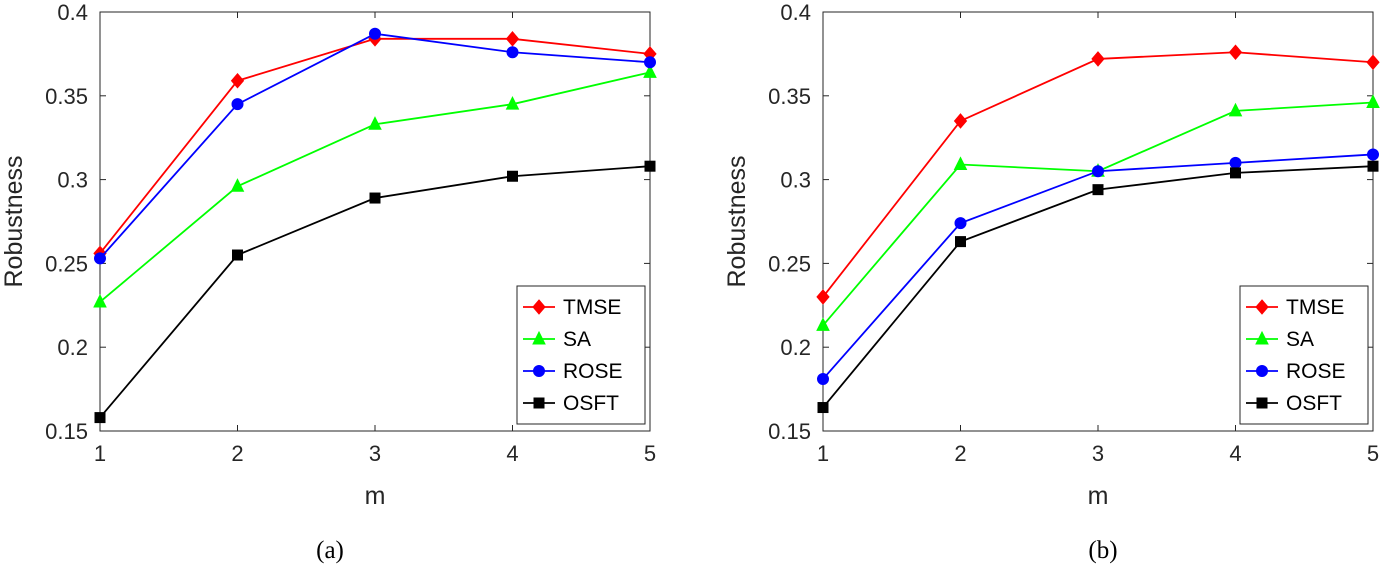 The image size is (1383, 576). Describe the element at coordinates (330, 550) in the screenshot. I see `panel-caption: (a)` at that location.